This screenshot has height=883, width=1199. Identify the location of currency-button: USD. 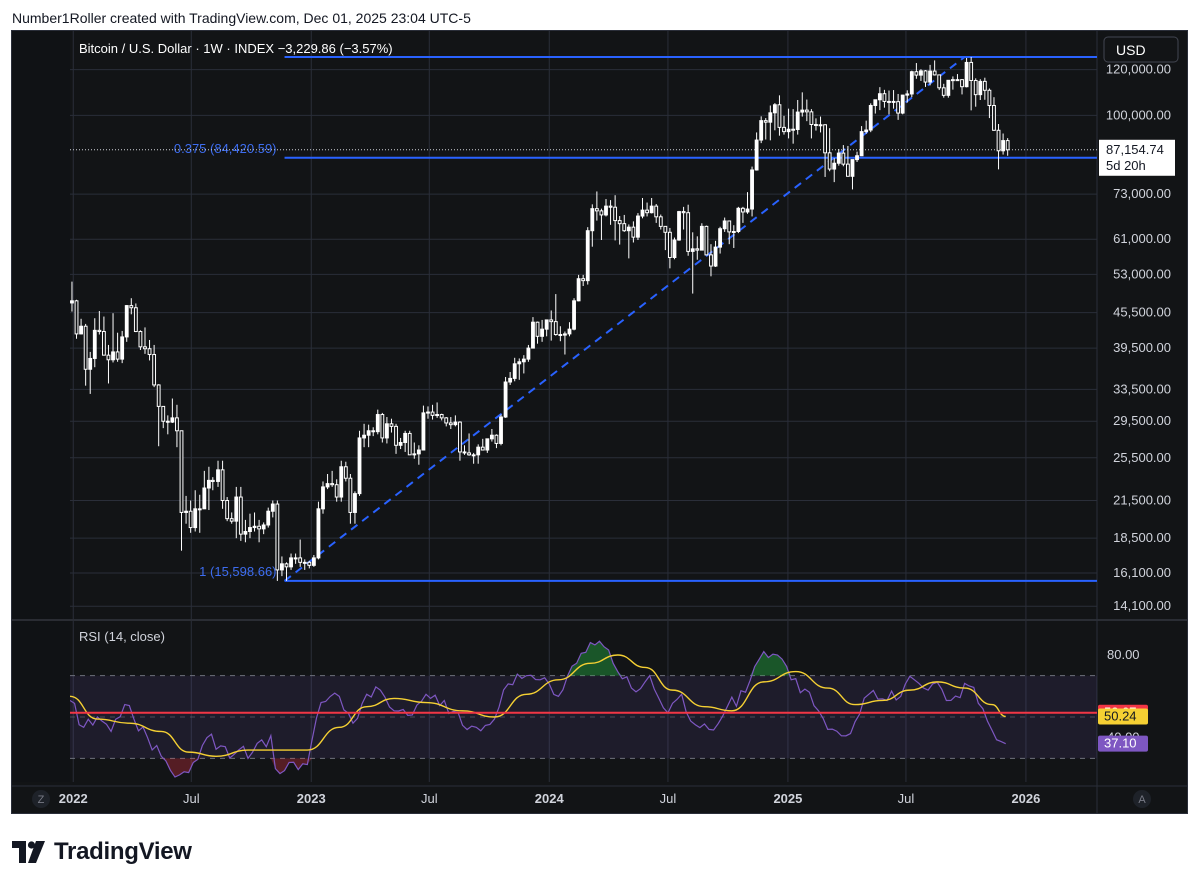
(1141, 49).